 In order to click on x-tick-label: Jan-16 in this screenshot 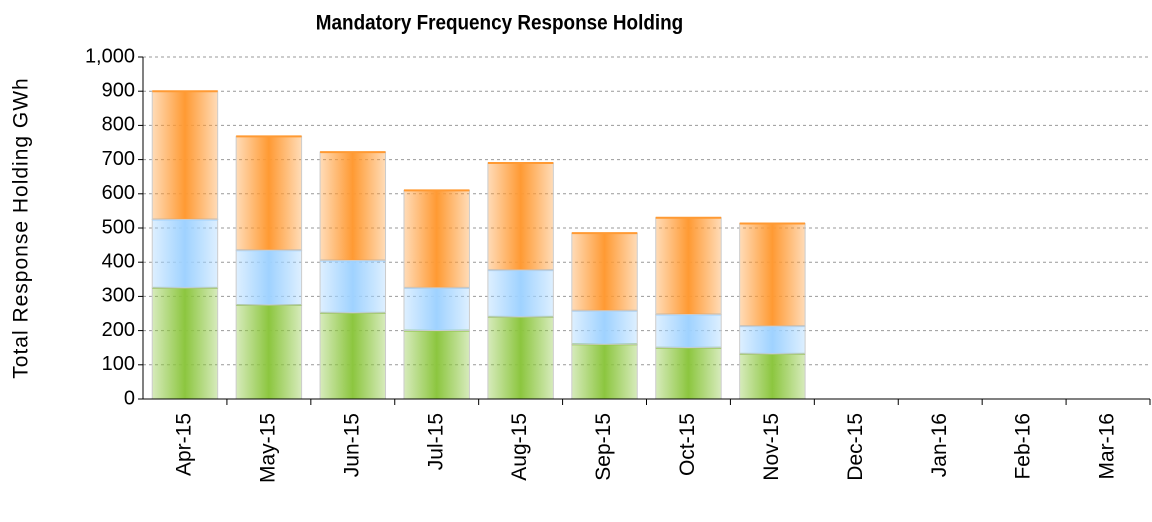, I will do `click(939, 445)`.